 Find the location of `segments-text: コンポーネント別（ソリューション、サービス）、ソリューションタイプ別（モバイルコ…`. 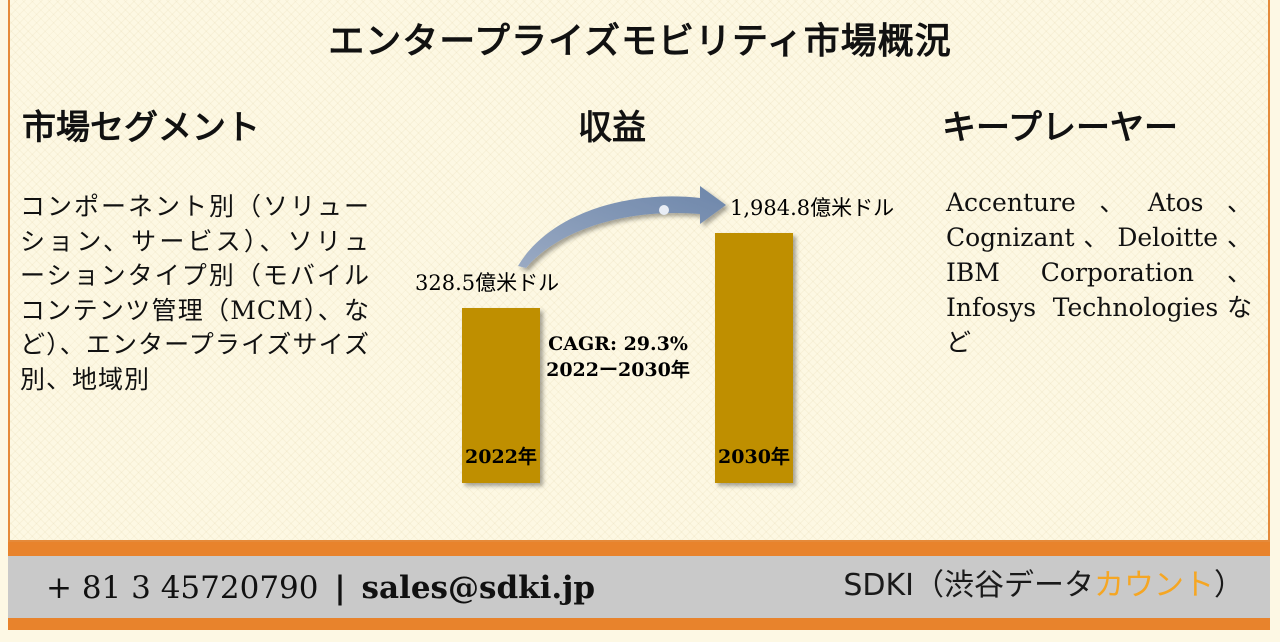

segments-text: コンポーネント別（ソリューション、サービス）、ソリューションタイプ別（モバイルコ… is located at coordinates (195, 293).